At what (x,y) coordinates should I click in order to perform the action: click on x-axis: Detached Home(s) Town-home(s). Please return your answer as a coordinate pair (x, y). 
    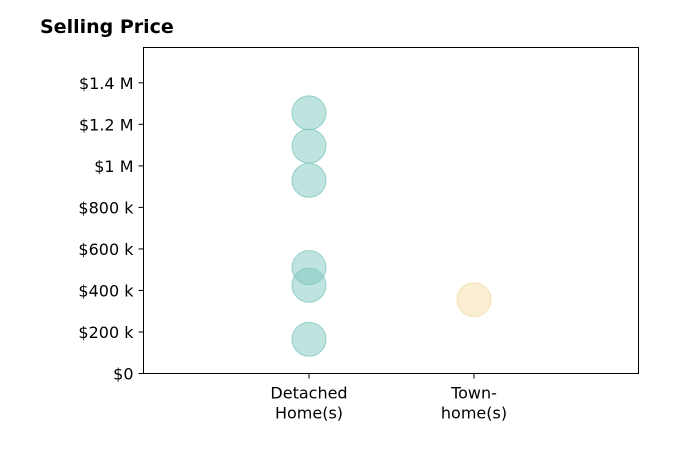
    Looking at the image, I should click on (388, 398).